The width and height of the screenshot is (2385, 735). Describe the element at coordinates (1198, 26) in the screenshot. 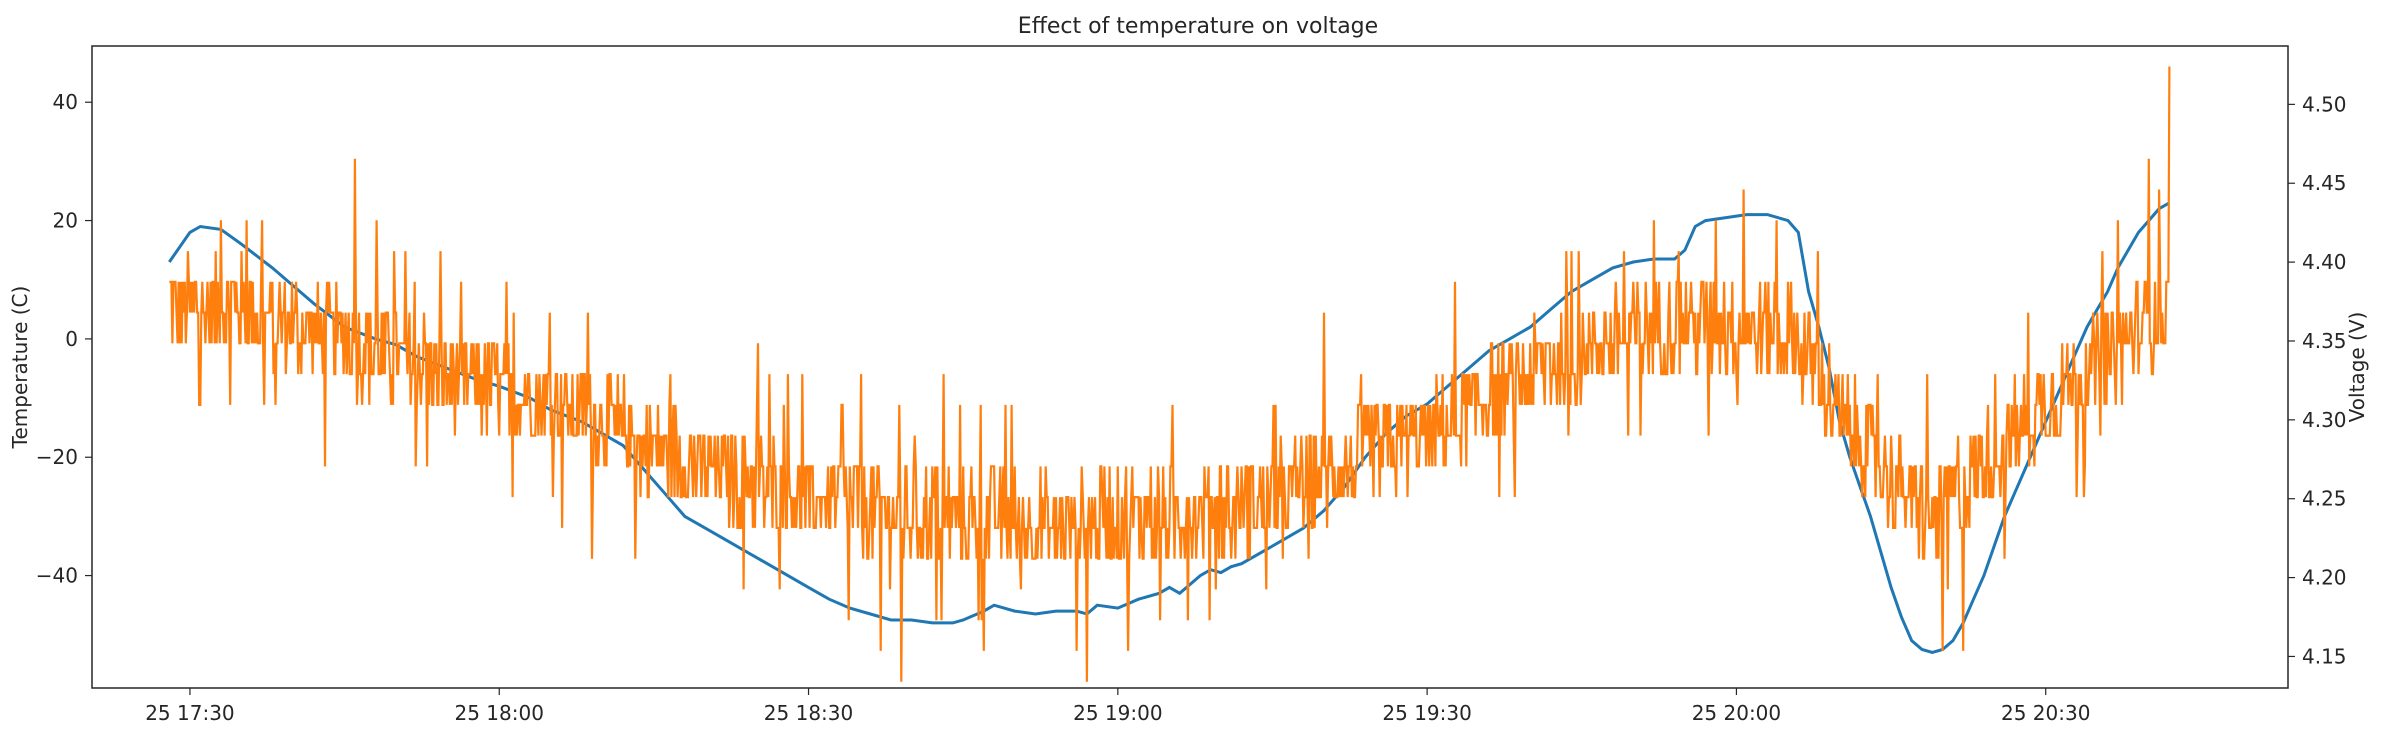

I see `chart-title: Effect of temperature on voltage` at that location.